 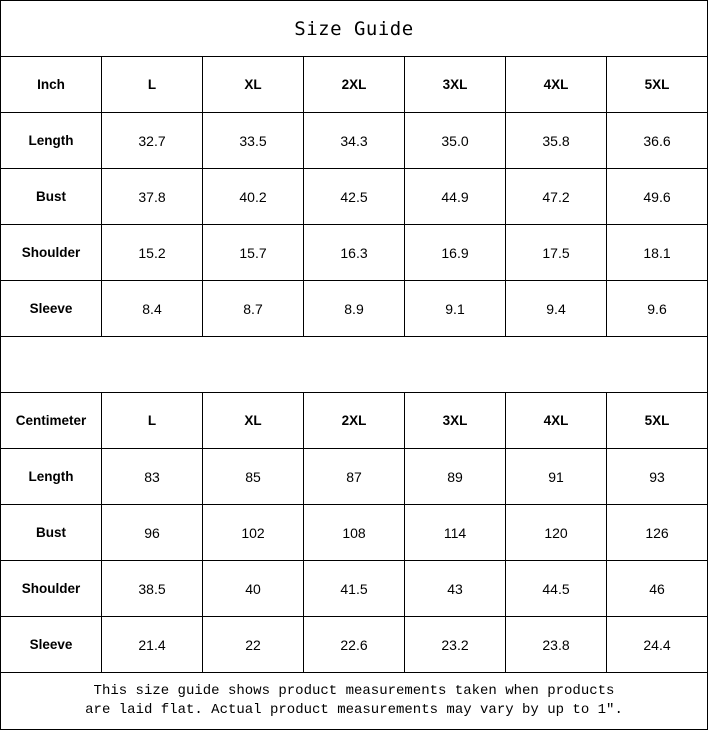 I want to click on measurement-value: 108, so click(x=354, y=532).